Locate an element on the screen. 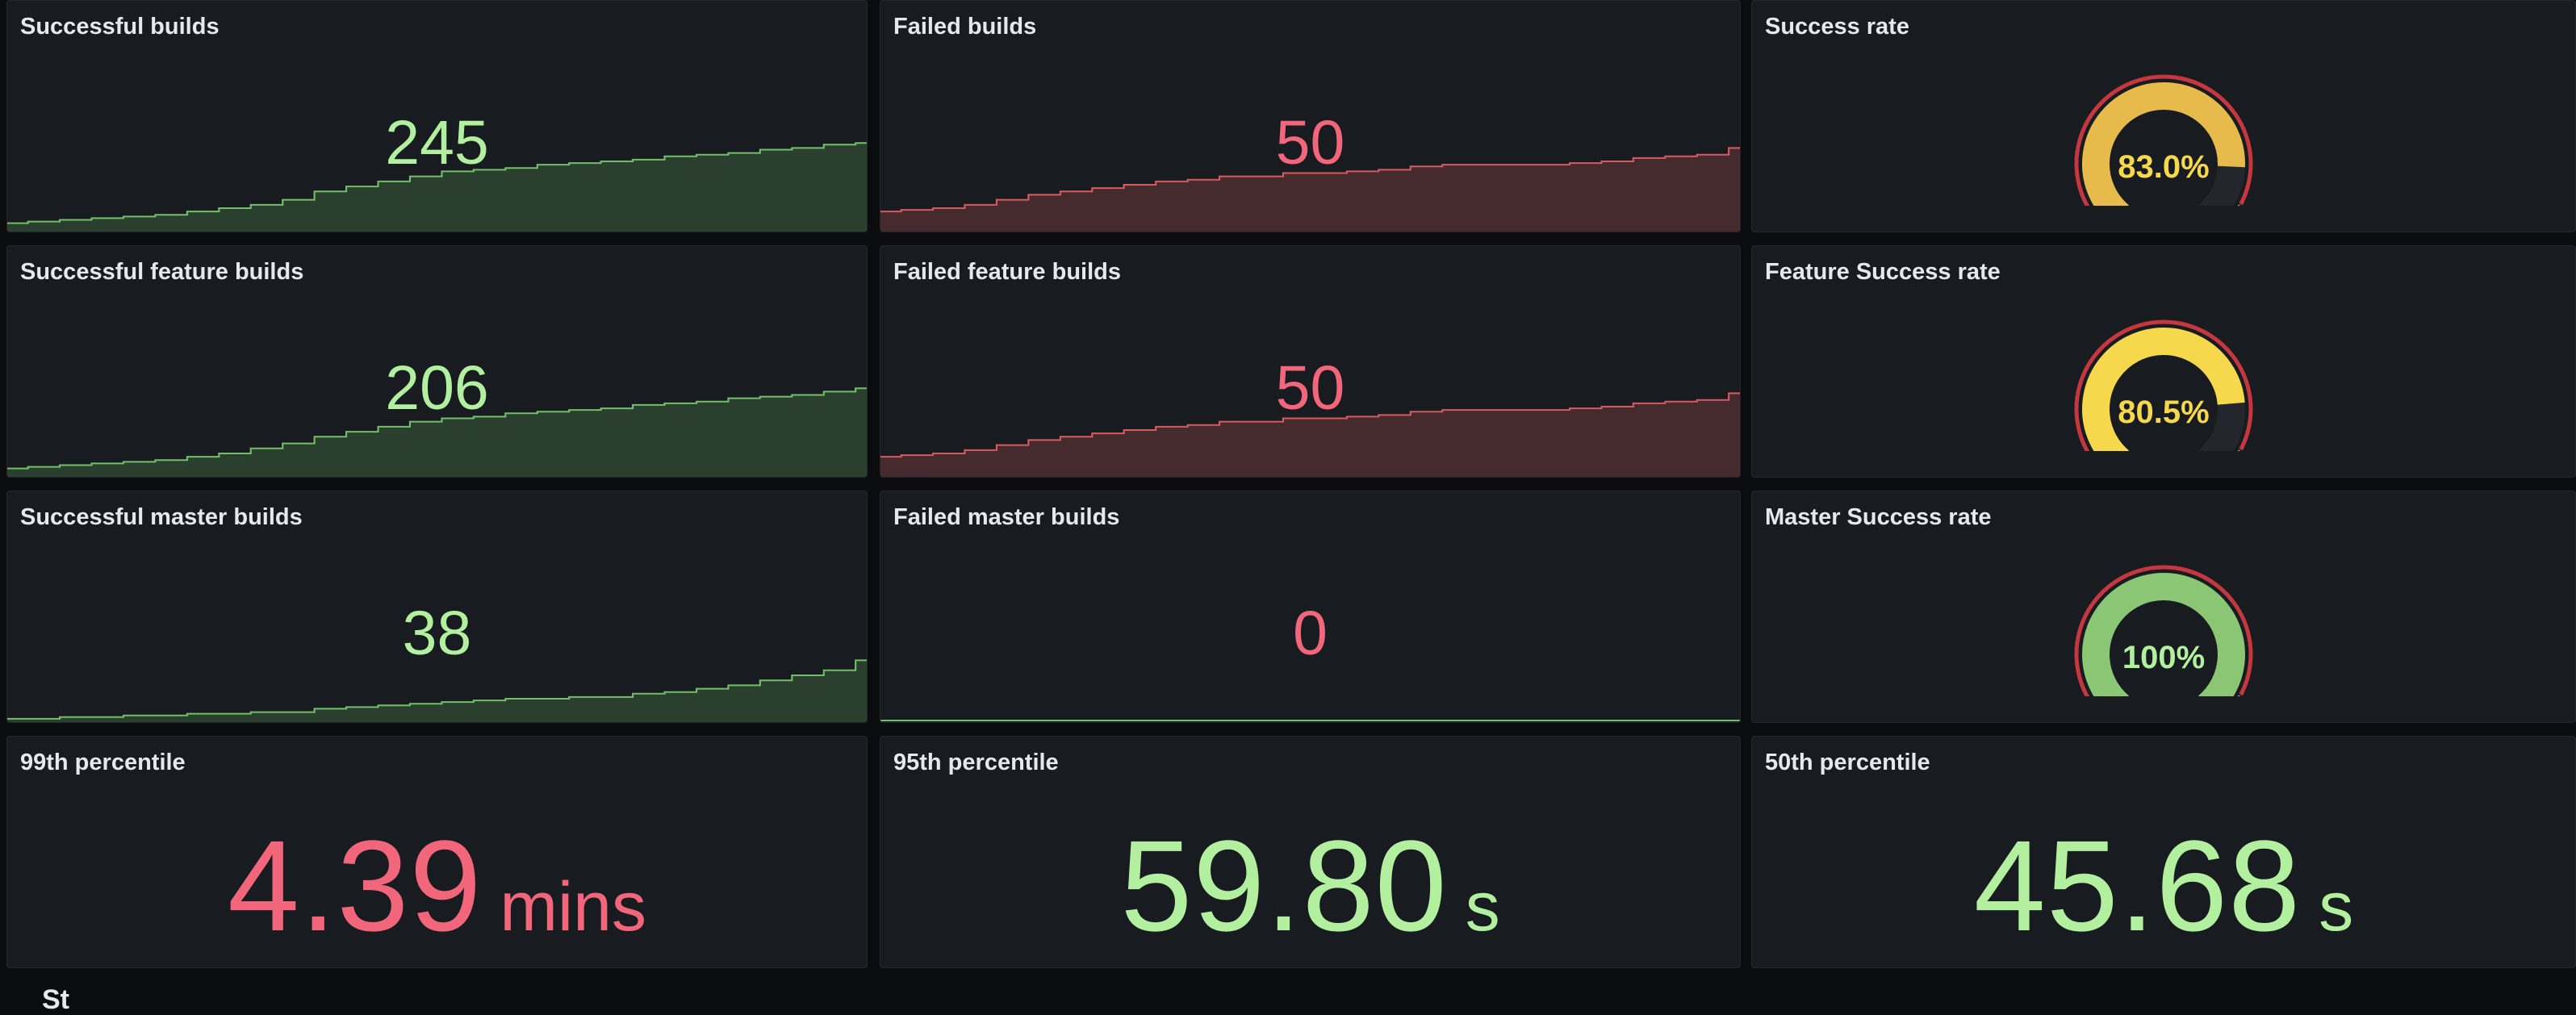 The width and height of the screenshot is (2576, 1015). gauge-value: 100% is located at coordinates (2163, 657).